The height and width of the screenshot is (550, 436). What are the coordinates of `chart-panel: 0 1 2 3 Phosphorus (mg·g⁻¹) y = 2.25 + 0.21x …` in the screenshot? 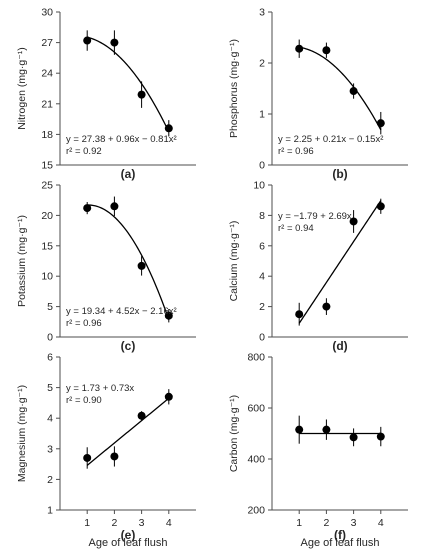 It's located at (318, 94).